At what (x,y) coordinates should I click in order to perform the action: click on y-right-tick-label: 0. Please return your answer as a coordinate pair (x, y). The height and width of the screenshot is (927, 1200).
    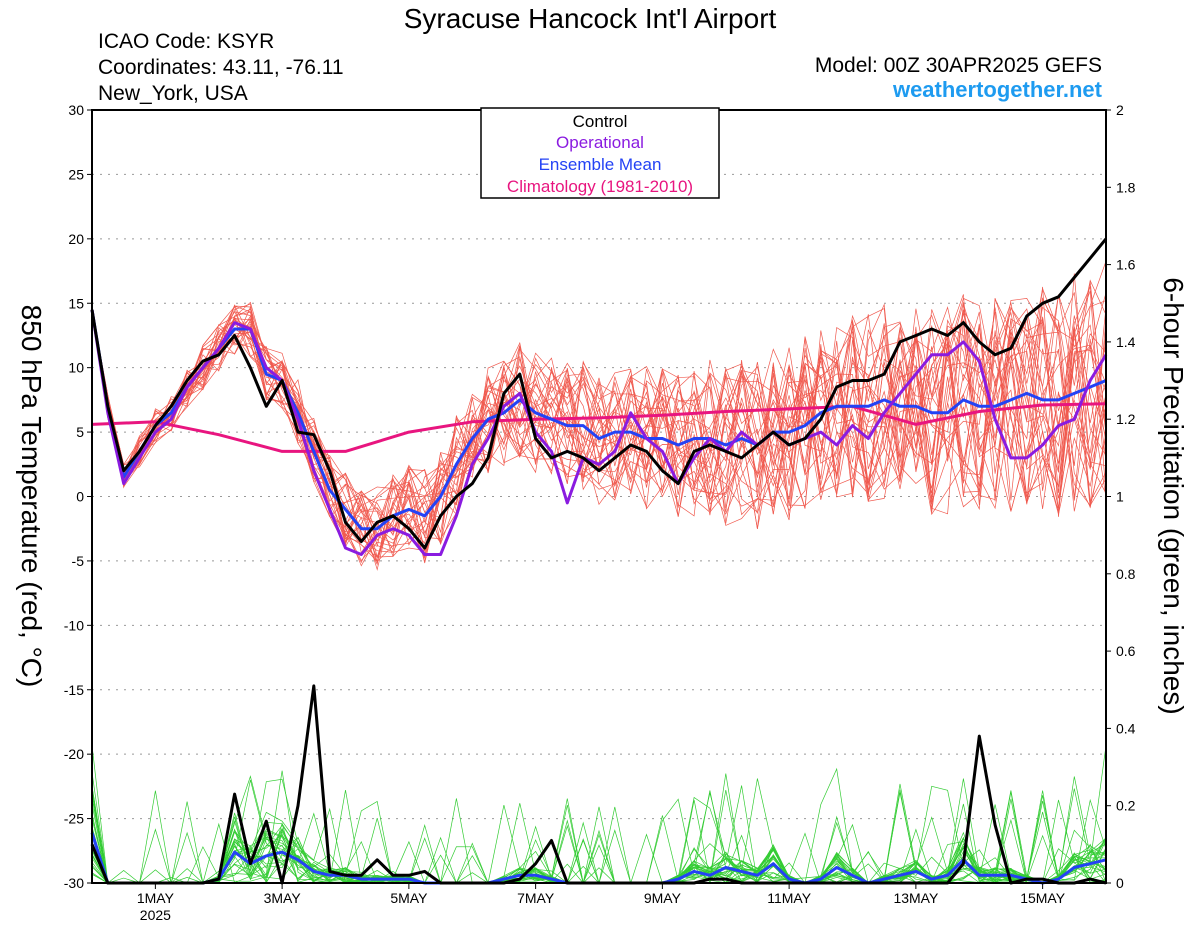
    Looking at the image, I should click on (1120, 883).